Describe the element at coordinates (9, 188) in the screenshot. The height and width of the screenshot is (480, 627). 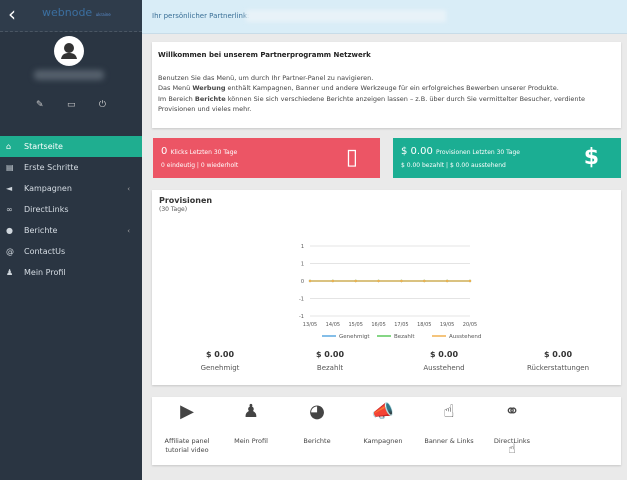
I see `megaphone-icon: ◄` at that location.